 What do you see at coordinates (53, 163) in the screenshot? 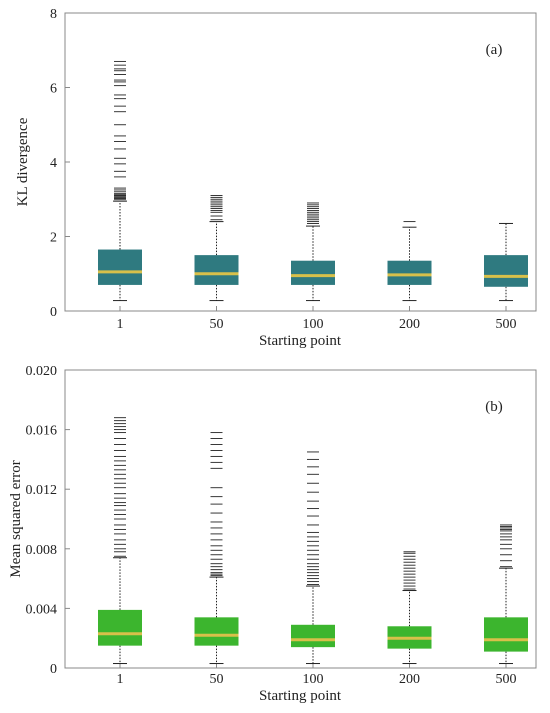
I see `y-tick-label: 4` at bounding box center [53, 163].